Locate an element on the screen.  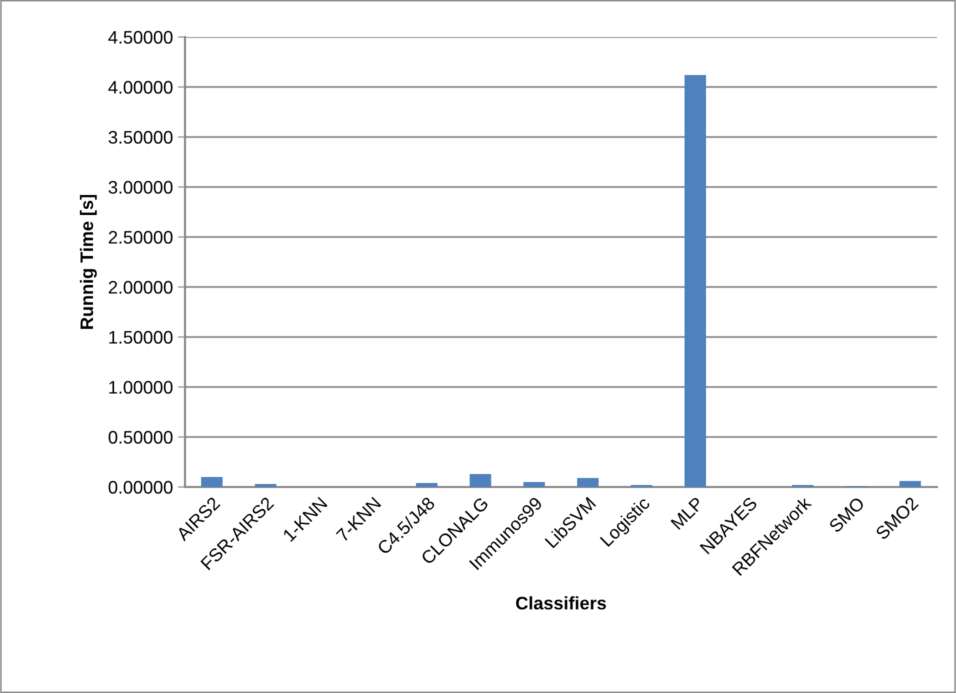
y-axis-title: Runnig Time [s] is located at coordinates (88, 261).